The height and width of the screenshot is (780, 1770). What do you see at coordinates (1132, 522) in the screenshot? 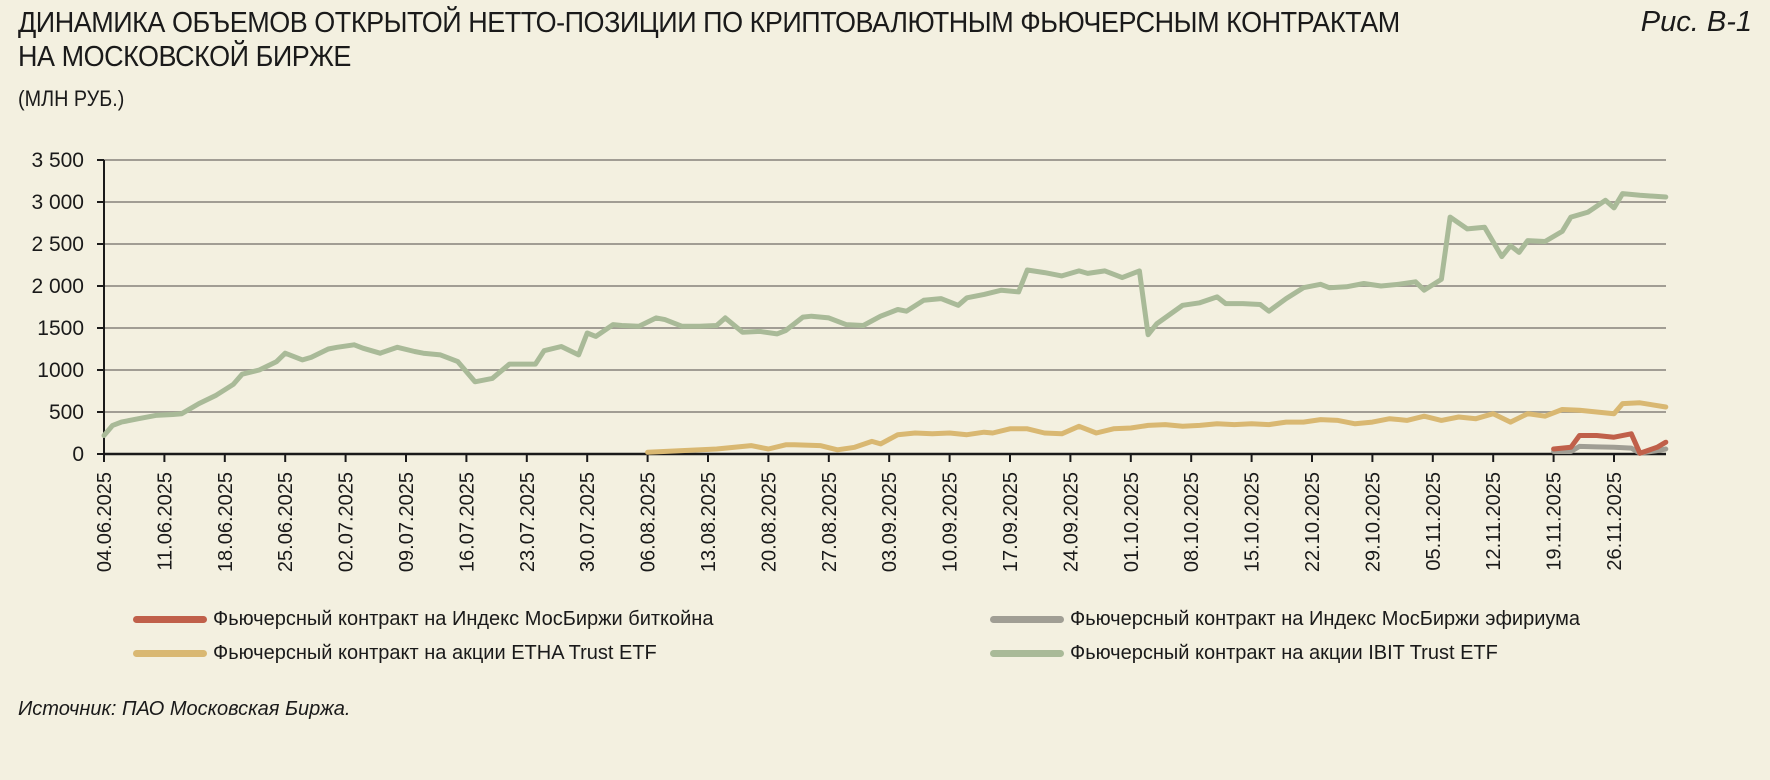
I see `x-tick-label: 01.10.2025` at bounding box center [1132, 522].